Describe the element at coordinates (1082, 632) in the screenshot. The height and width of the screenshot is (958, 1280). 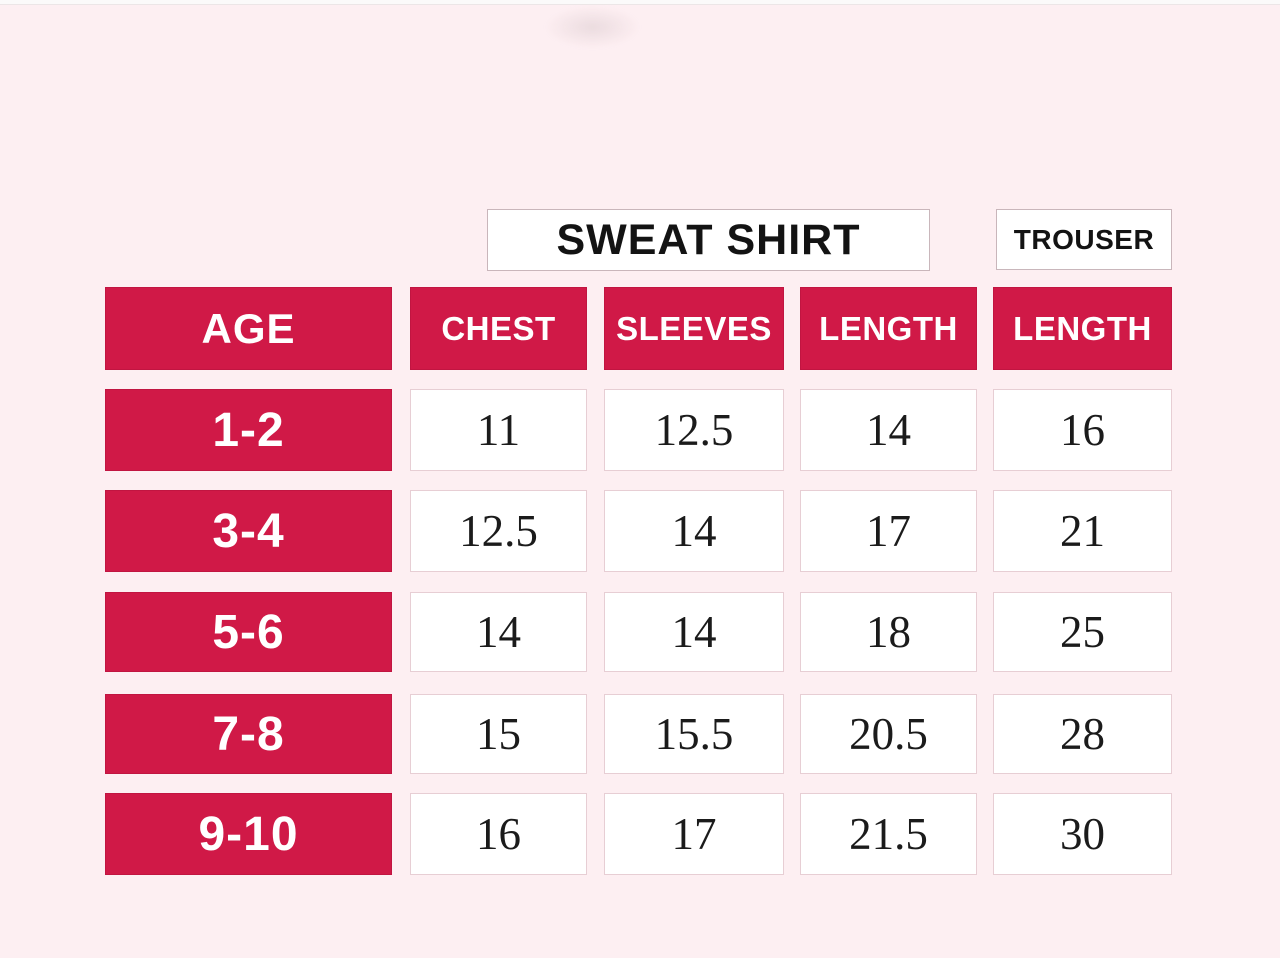
I see `value-cell-trouser-length: 25` at that location.